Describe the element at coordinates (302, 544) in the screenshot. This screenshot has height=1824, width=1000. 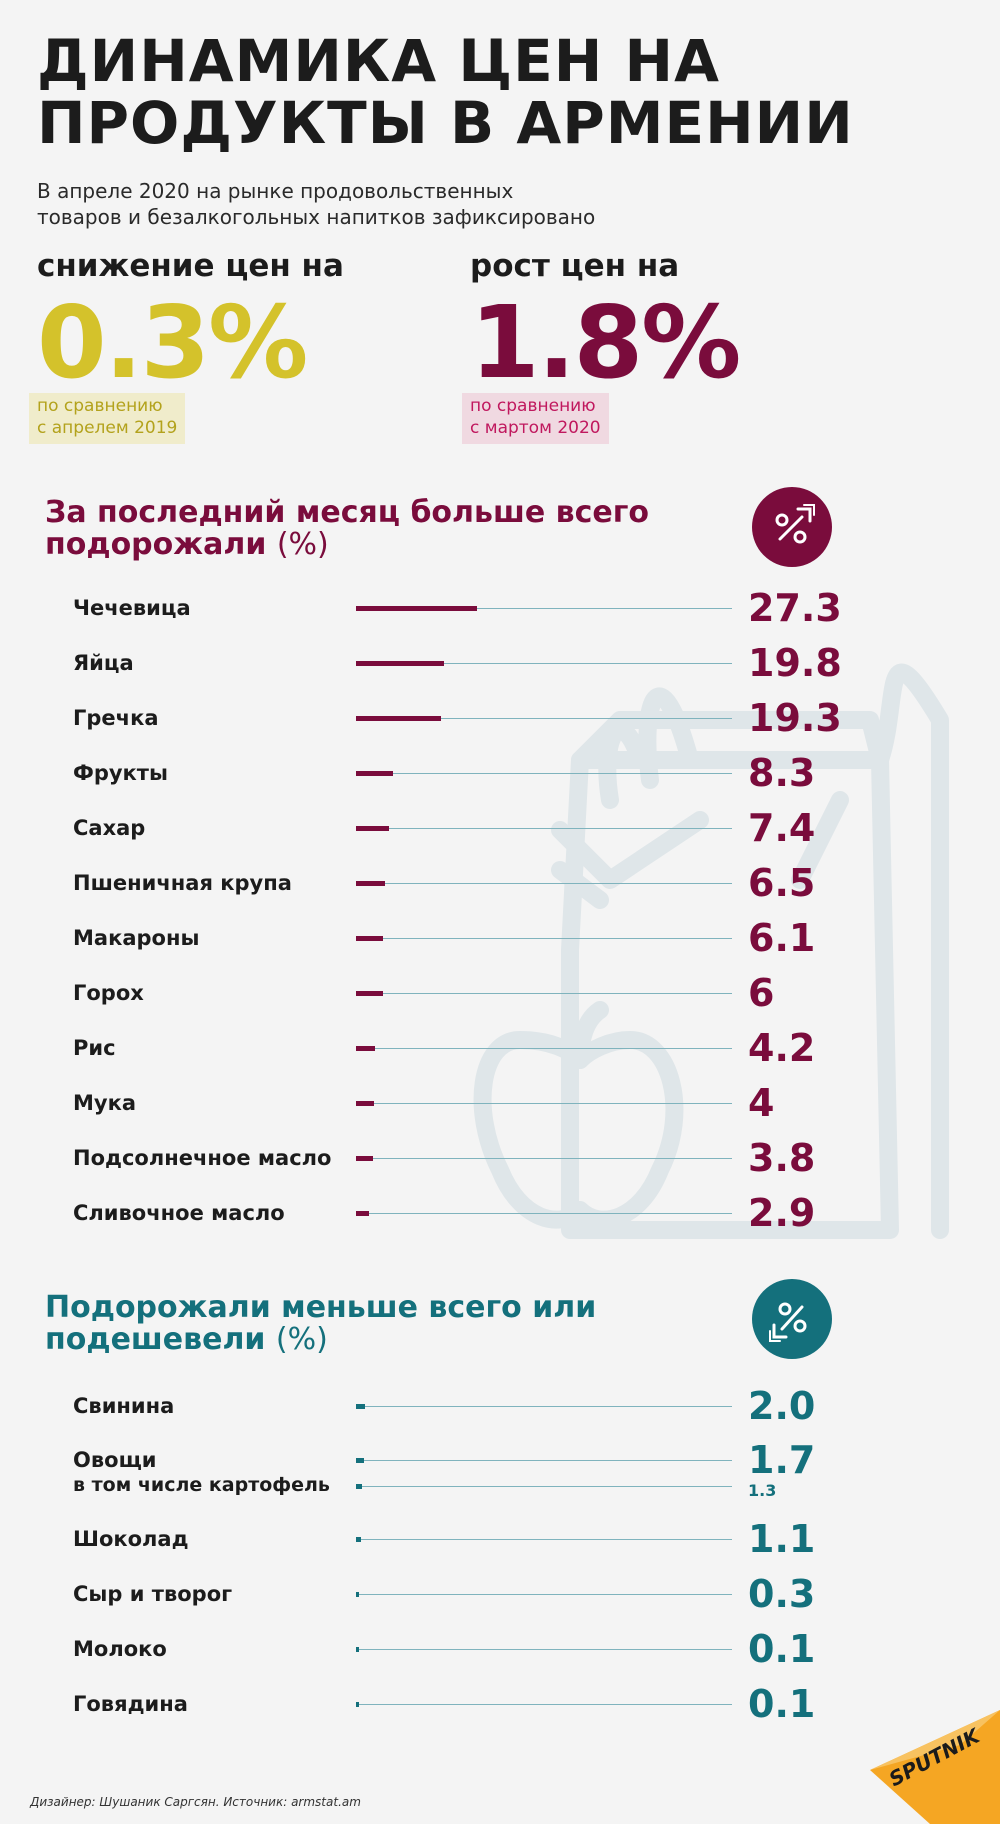
I see `section-up-unit: (%)` at that location.